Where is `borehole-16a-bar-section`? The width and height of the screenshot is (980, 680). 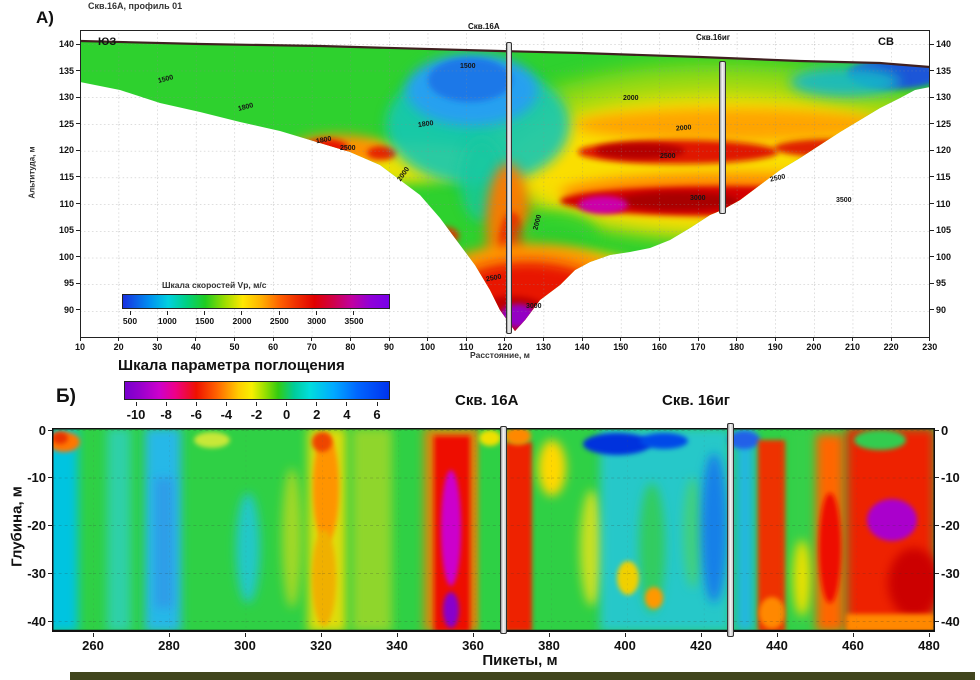 borehole-16a-bar-section is located at coordinates (509, 188).